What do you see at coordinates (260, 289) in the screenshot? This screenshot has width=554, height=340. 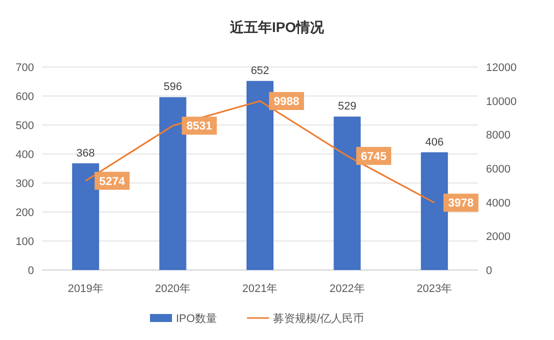 I see `x-tick-label: 2021年` at bounding box center [260, 289].